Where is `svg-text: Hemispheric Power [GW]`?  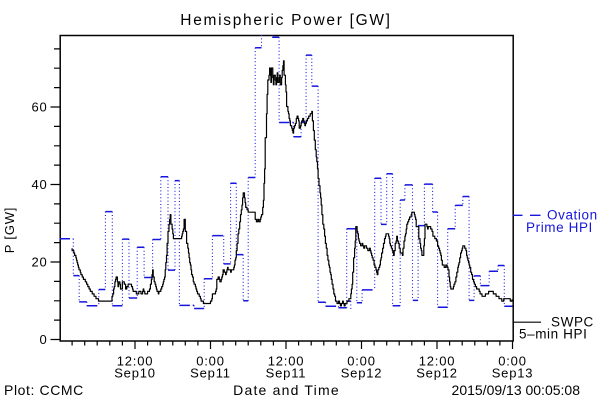 svg-text: Hemispheric Power [GW] is located at coordinates (285, 20).